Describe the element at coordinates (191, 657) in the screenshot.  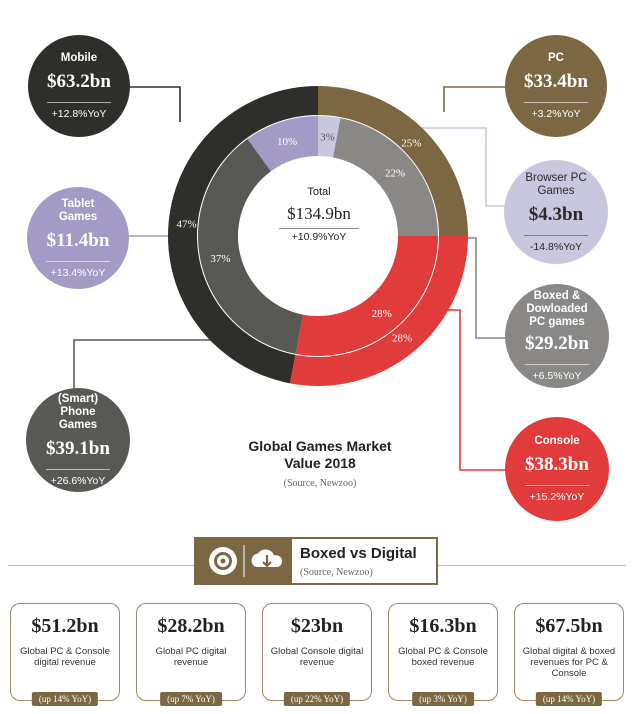
I see `card-desc: Global PC digital revenue` at that location.